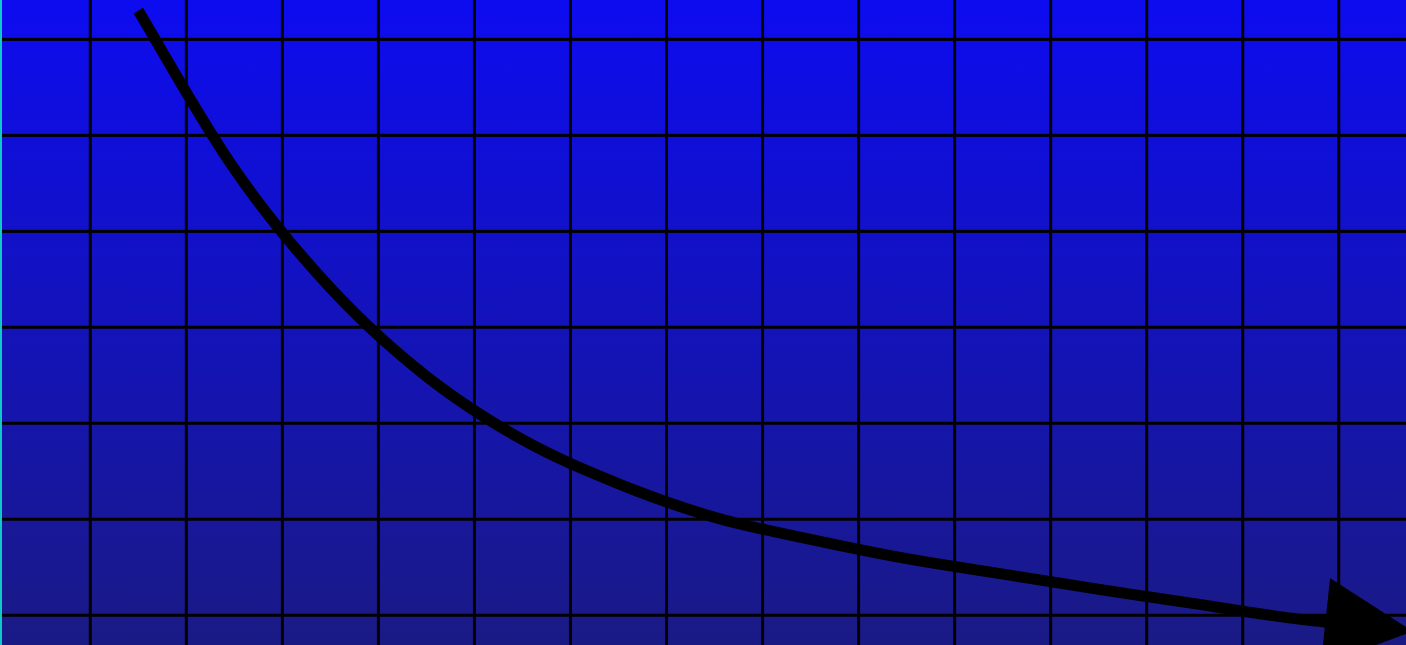  I want to click on left-edge-accent, so click(1, 322).